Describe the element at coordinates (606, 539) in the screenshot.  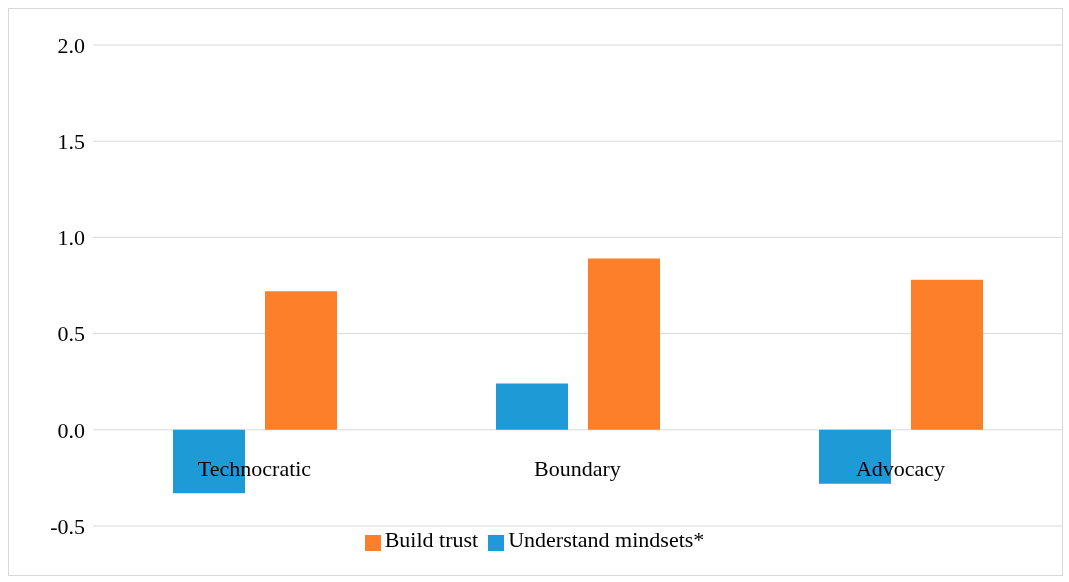
I see `legend-label: Understand mindsets*` at that location.